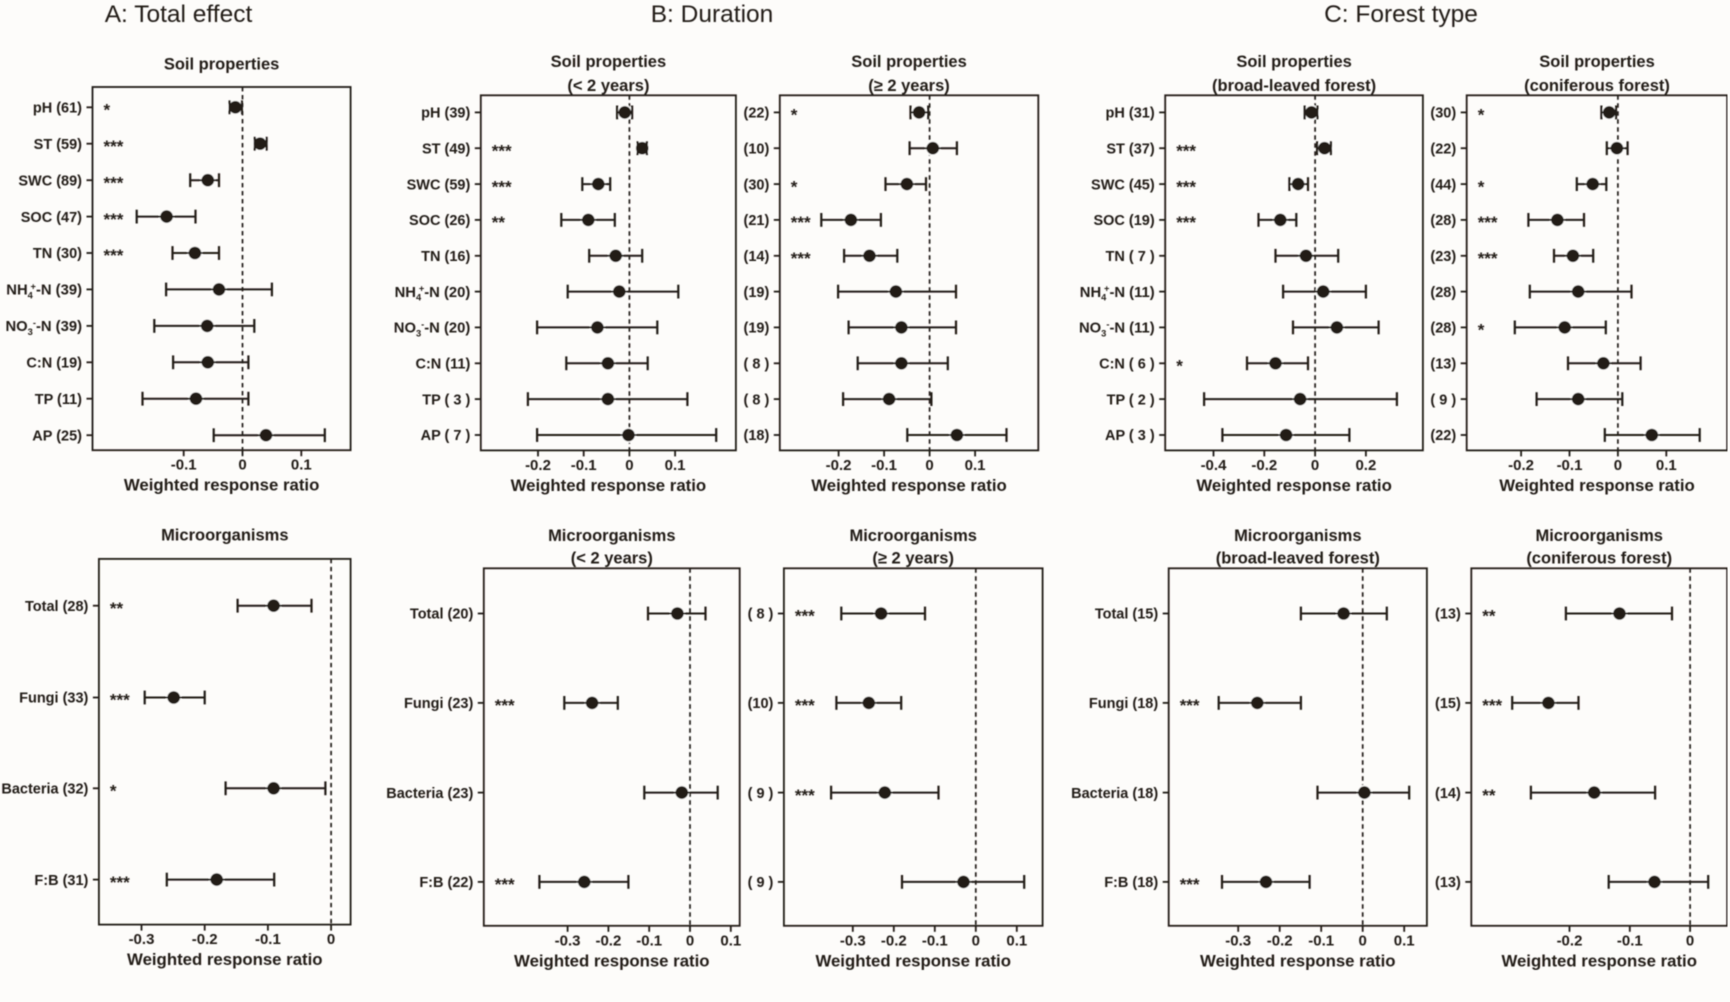 This screenshot has width=1730, height=1002. Describe the element at coordinates (1214, 465) in the screenshot. I see `svg-text: -0.4` at that location.